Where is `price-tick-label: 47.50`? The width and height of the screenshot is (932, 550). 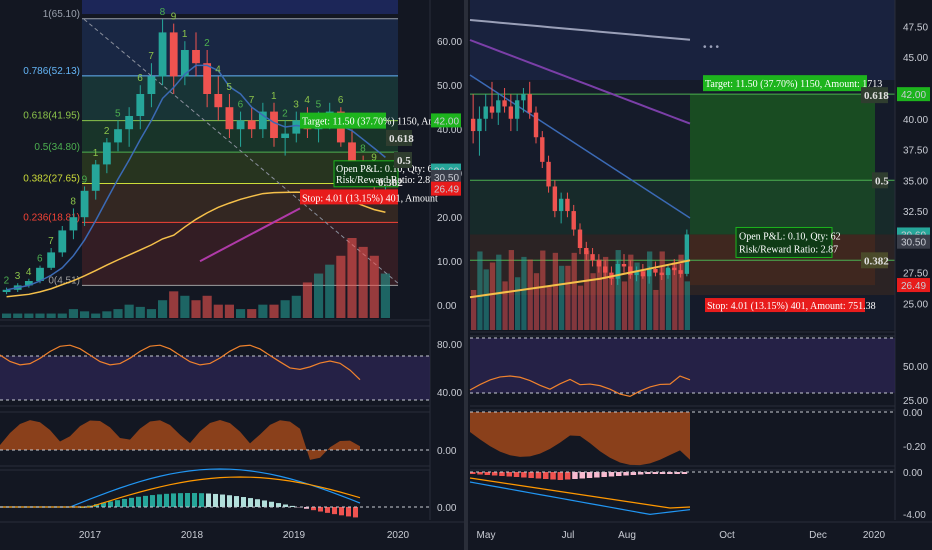 price-tick-label: 47.50 is located at coordinates (915, 27).